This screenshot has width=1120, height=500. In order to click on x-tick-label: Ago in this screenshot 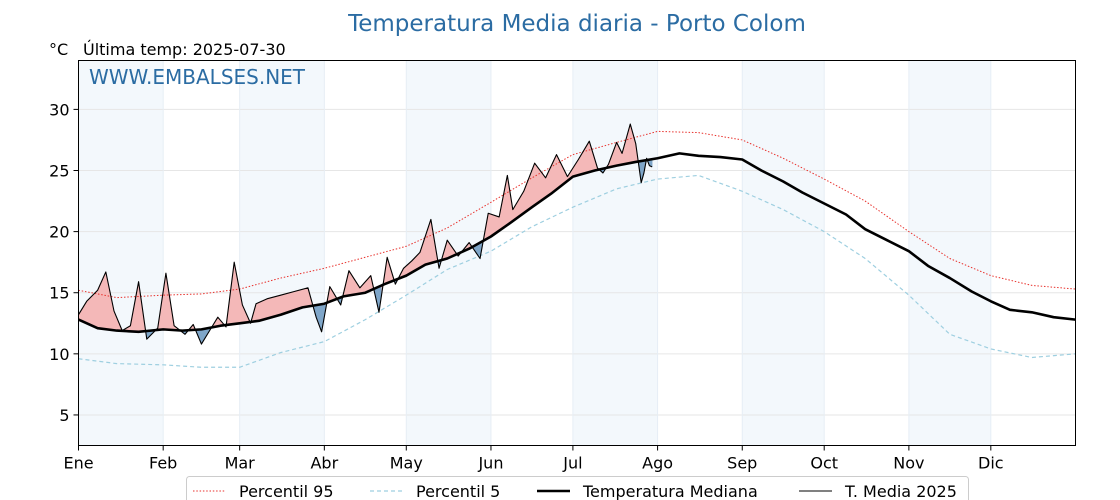, I will do `click(657, 463)`.